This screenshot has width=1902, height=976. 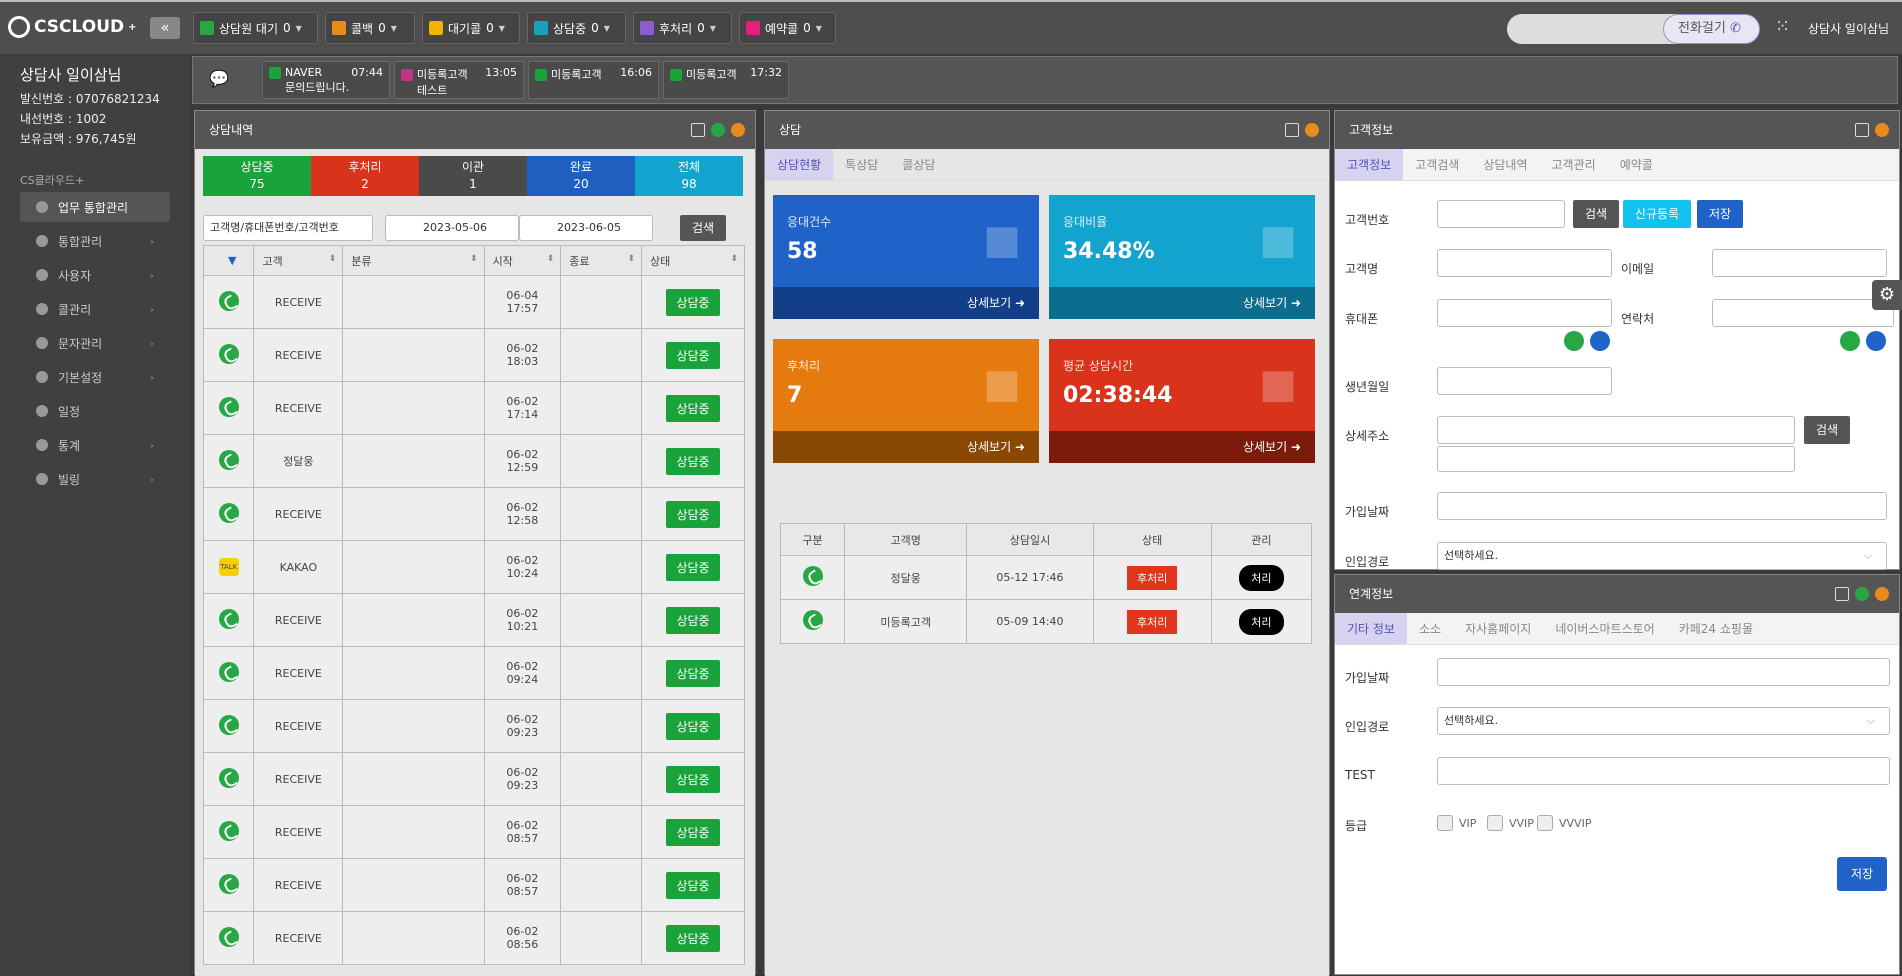 I want to click on stat-card-3: 평균 상담시간 02:38:44 ■ 상세보기 ➜, so click(x=1182, y=401).